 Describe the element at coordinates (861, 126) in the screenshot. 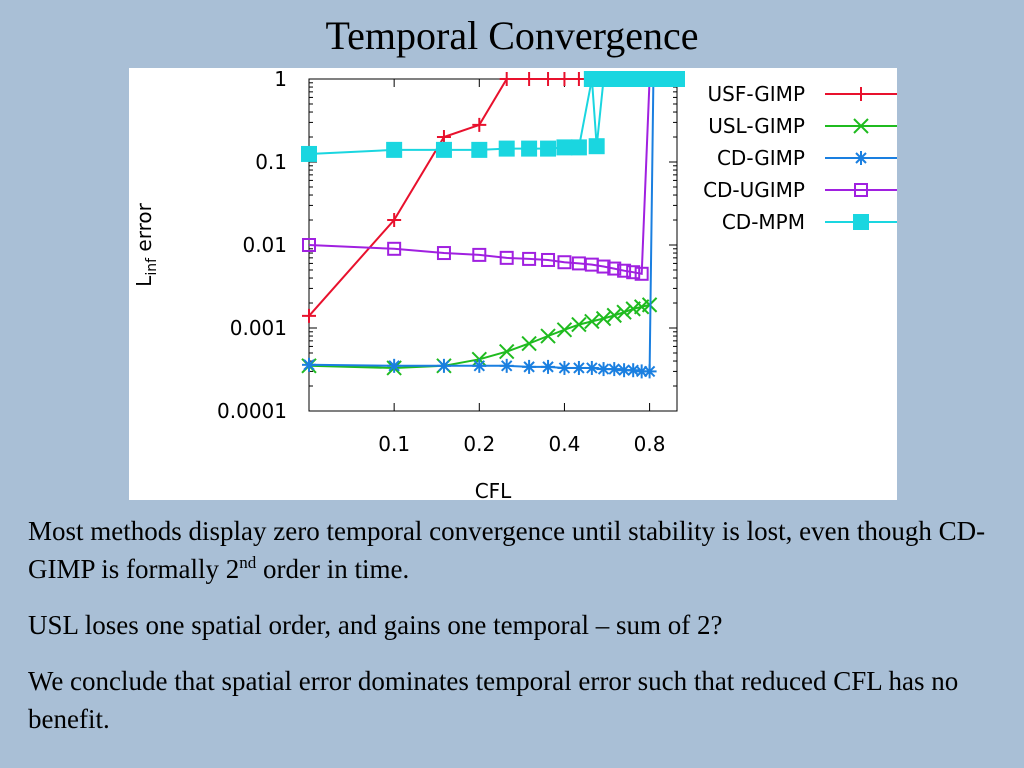

I see `legend-marker-usl-gimp` at that location.